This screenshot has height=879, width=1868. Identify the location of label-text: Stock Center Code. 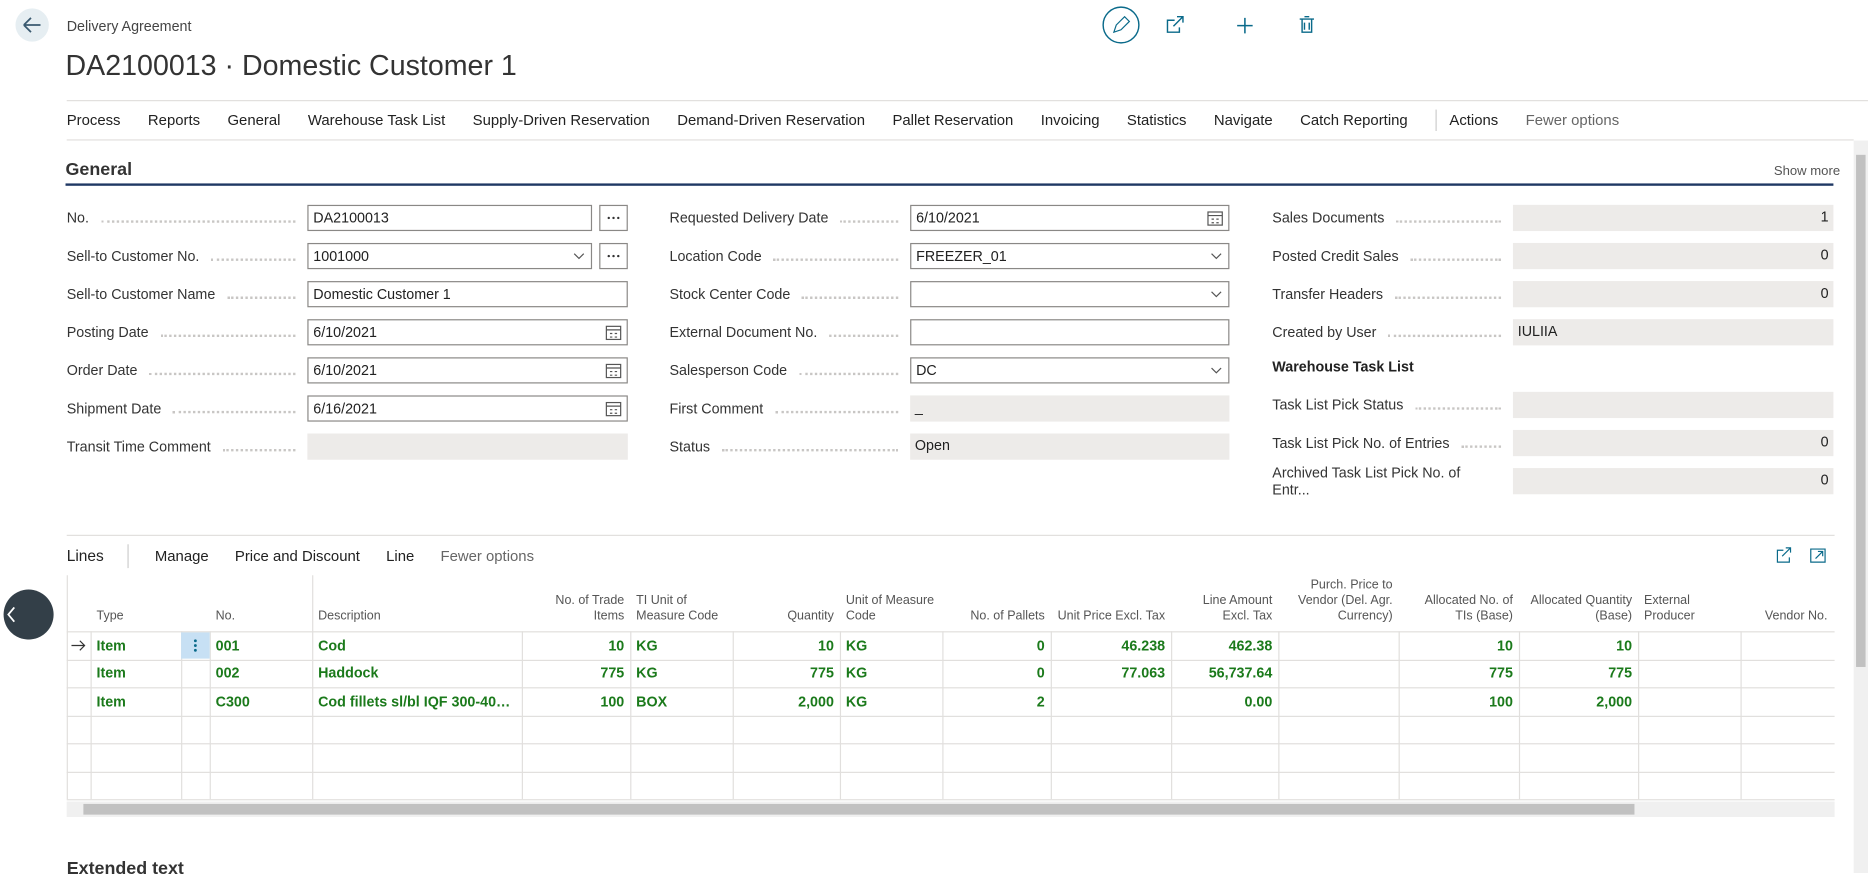
(730, 294).